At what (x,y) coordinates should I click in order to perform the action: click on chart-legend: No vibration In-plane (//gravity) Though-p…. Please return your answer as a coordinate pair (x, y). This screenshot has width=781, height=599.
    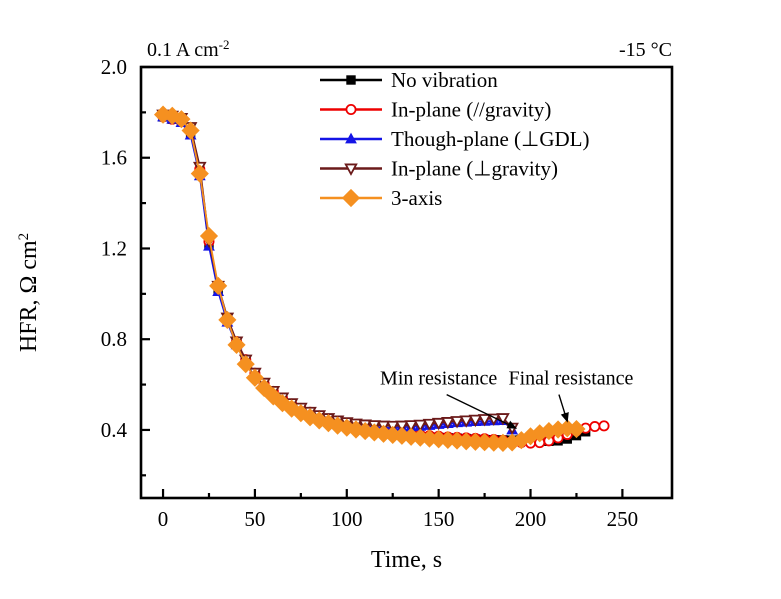
    Looking at the image, I should click on (455, 139).